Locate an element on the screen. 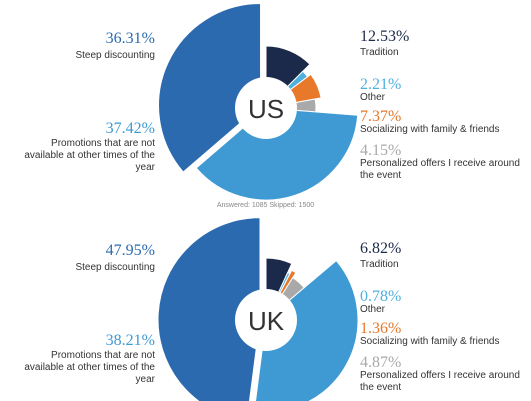 This screenshot has height=401, width=531. value-label: 6.82% is located at coordinates (381, 248).